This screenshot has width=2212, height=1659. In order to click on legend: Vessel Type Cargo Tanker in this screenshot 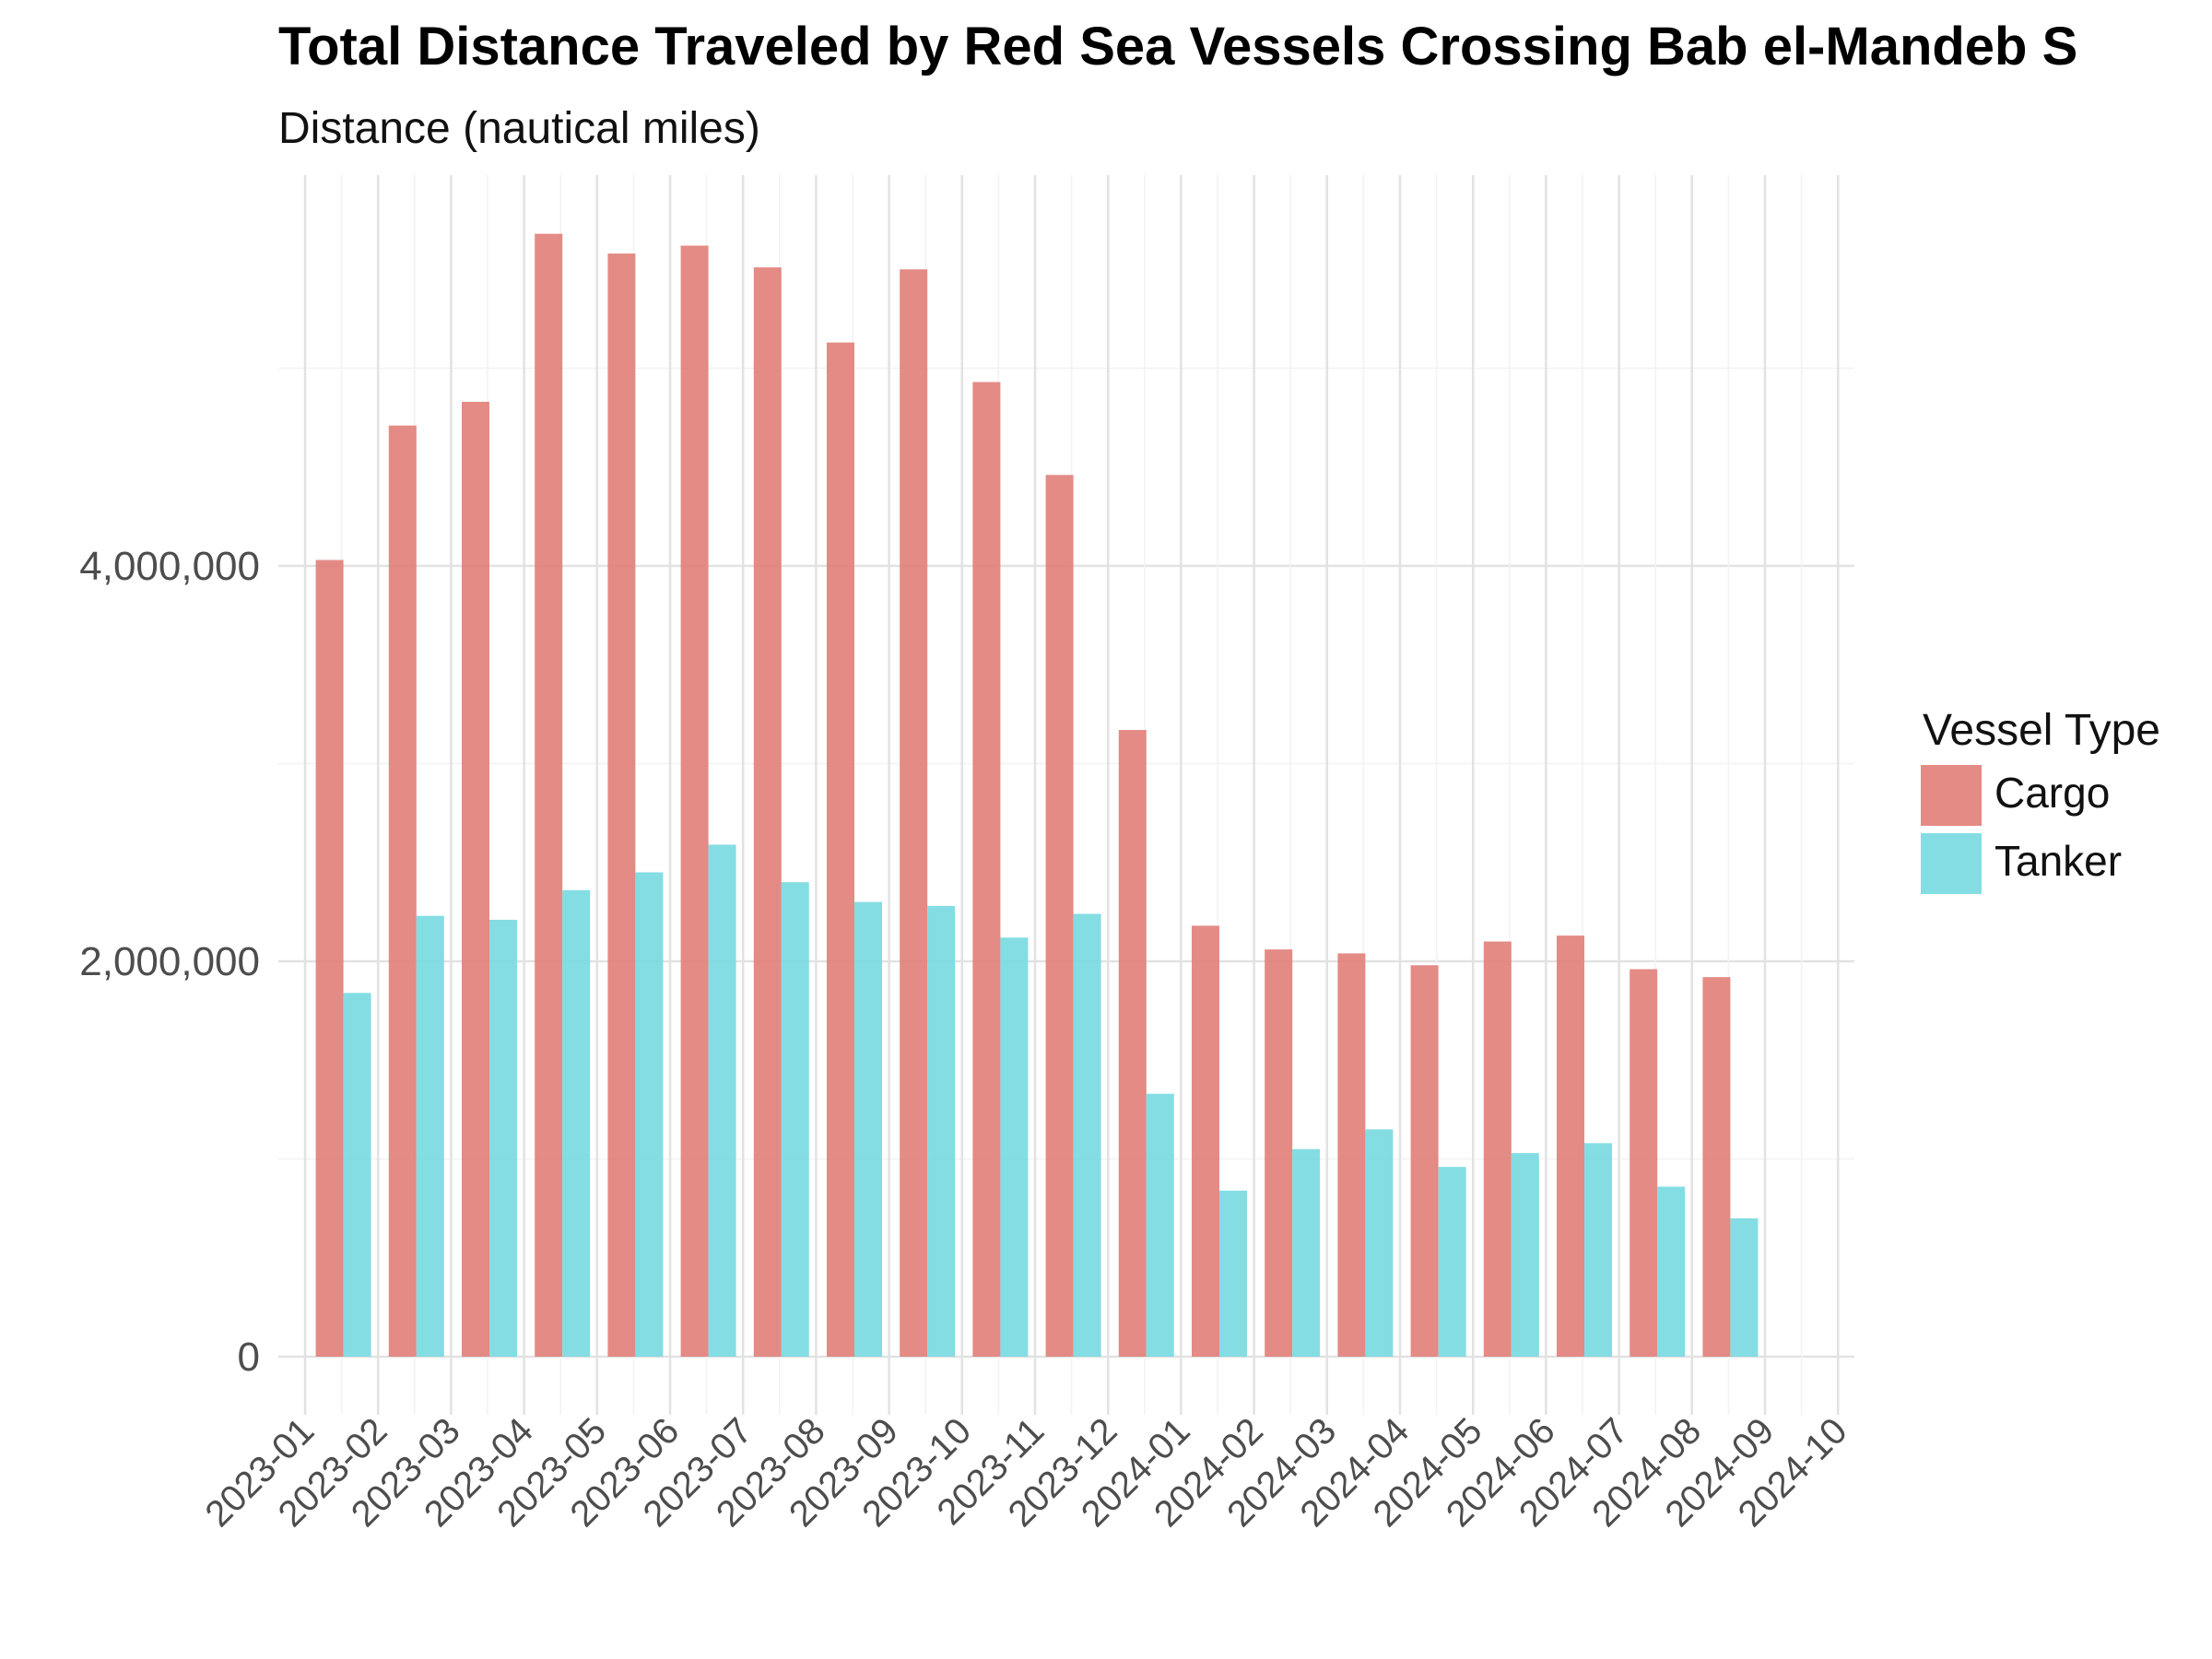, I will do `click(2040, 800)`.